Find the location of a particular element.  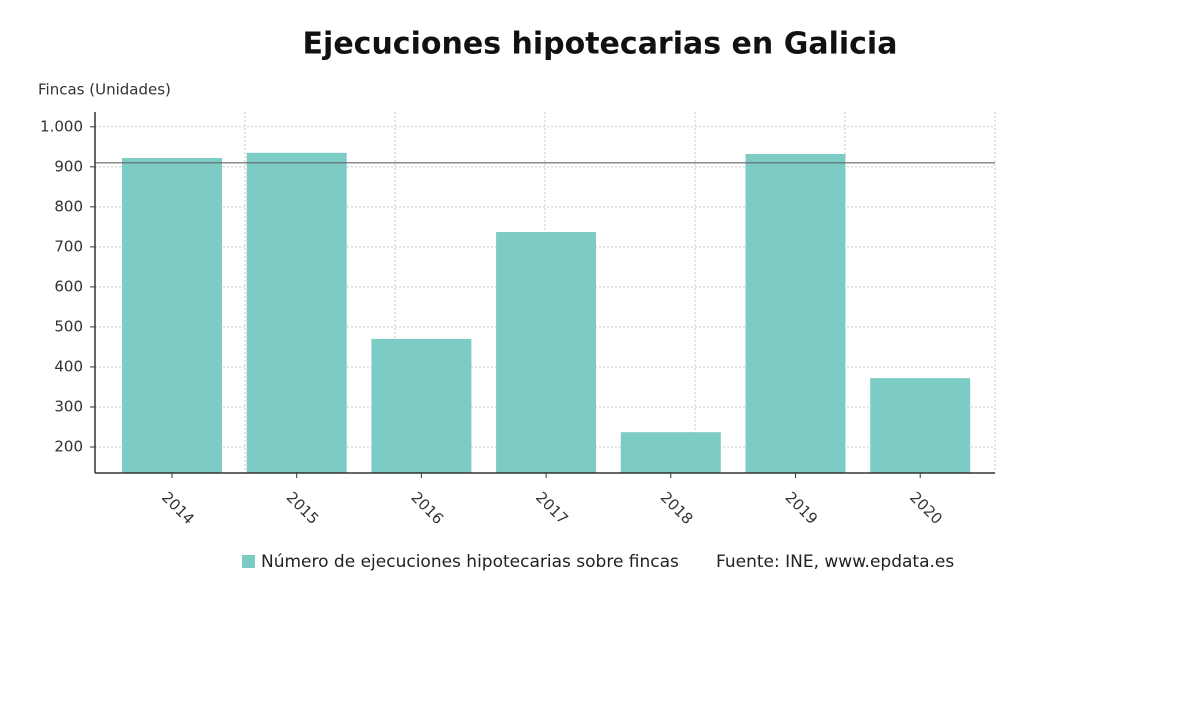

x-tick-label: 2014 is located at coordinates (178, 508).